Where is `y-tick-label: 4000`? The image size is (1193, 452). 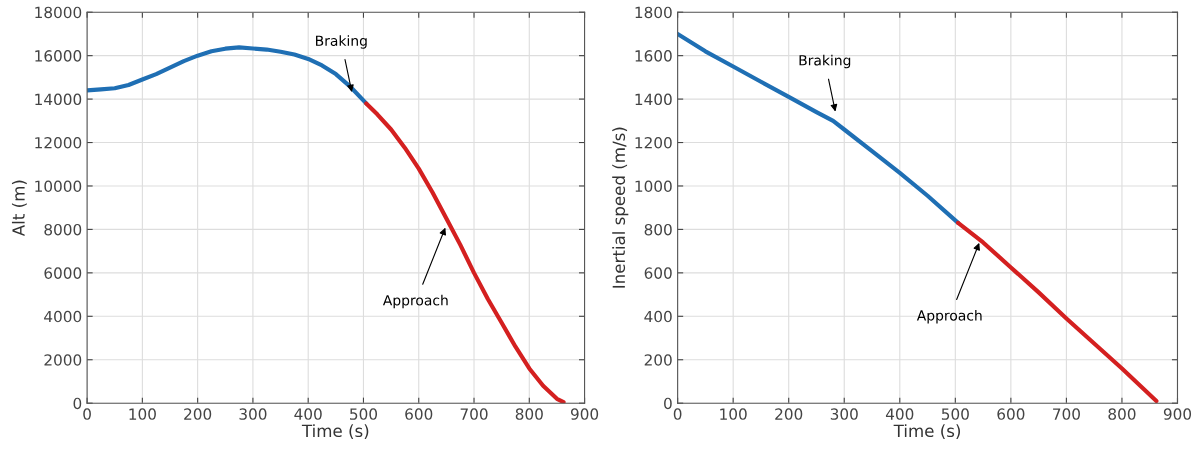 y-tick-label: 4000 is located at coordinates (63, 316).